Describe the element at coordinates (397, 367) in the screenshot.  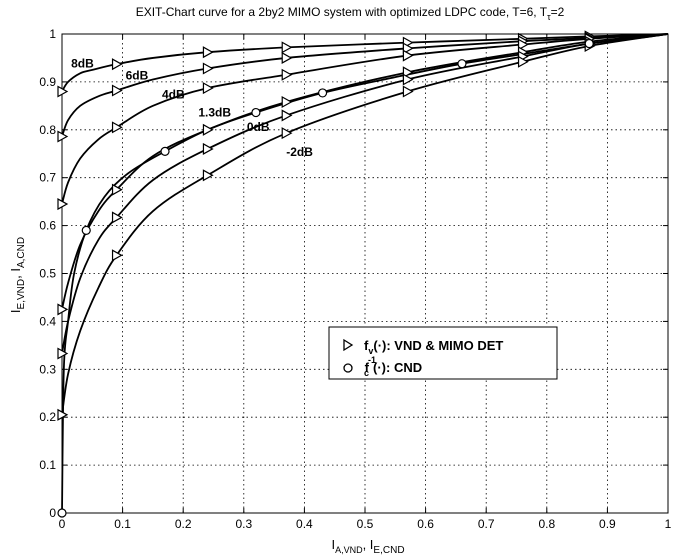
I see `legend-cnd-text: (·): CND` at that location.